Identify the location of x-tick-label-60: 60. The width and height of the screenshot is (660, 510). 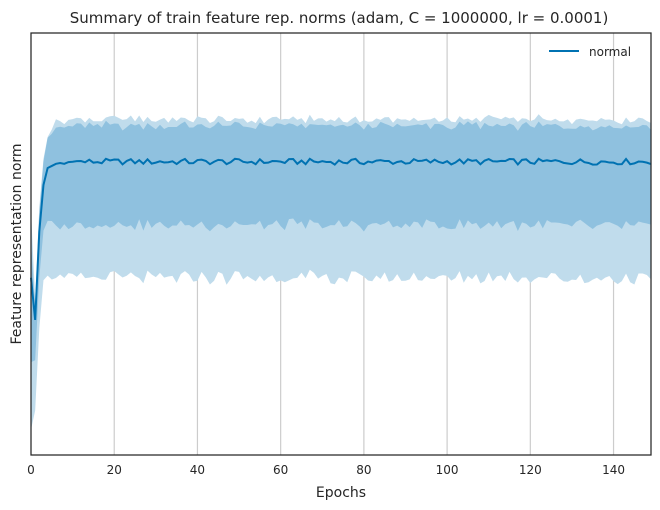
(280, 470).